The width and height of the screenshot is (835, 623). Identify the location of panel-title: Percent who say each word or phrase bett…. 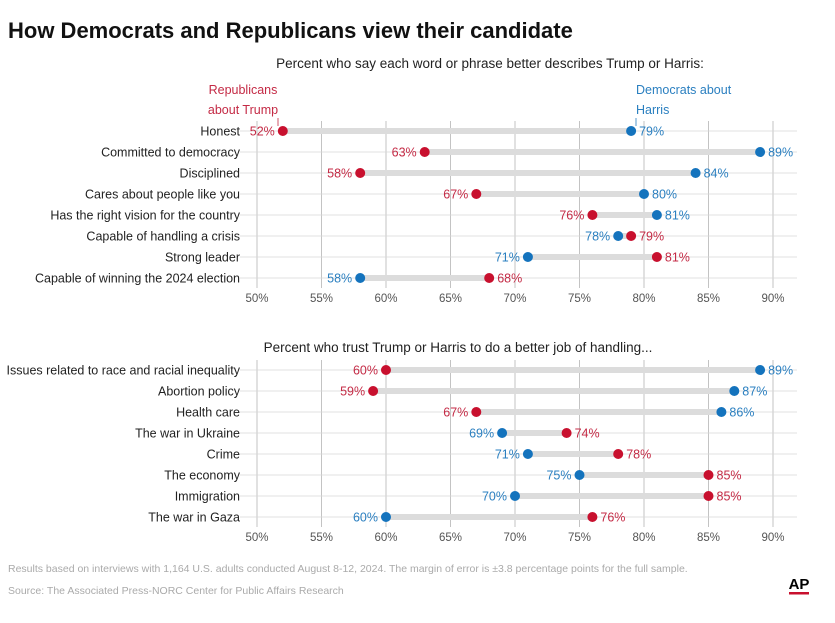
(490, 63).